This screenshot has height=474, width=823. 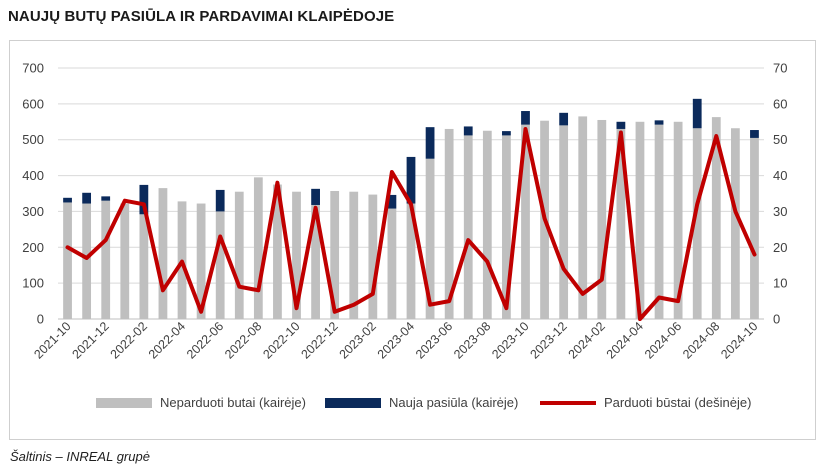 What do you see at coordinates (510, 340) in the screenshot?
I see `x-tick-label: 2023-10` at bounding box center [510, 340].